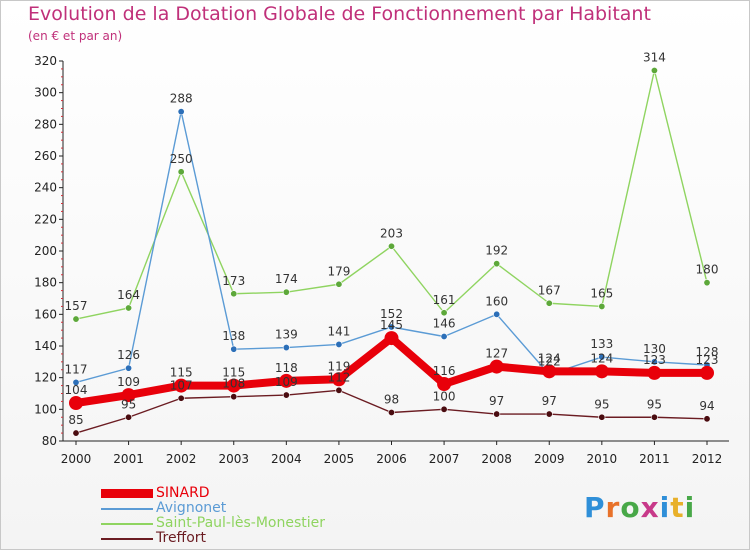 The image size is (750, 550). What do you see at coordinates (128, 295) in the screenshot?
I see `data-label-saint-paul-l-s-monestier: 164` at bounding box center [128, 295].